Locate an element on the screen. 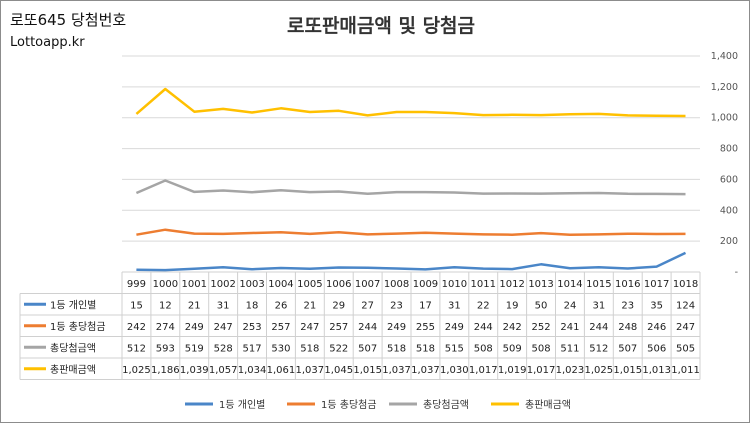 Image resolution: width=750 pixels, height=423 pixels. data-label: 242 is located at coordinates (136, 327).